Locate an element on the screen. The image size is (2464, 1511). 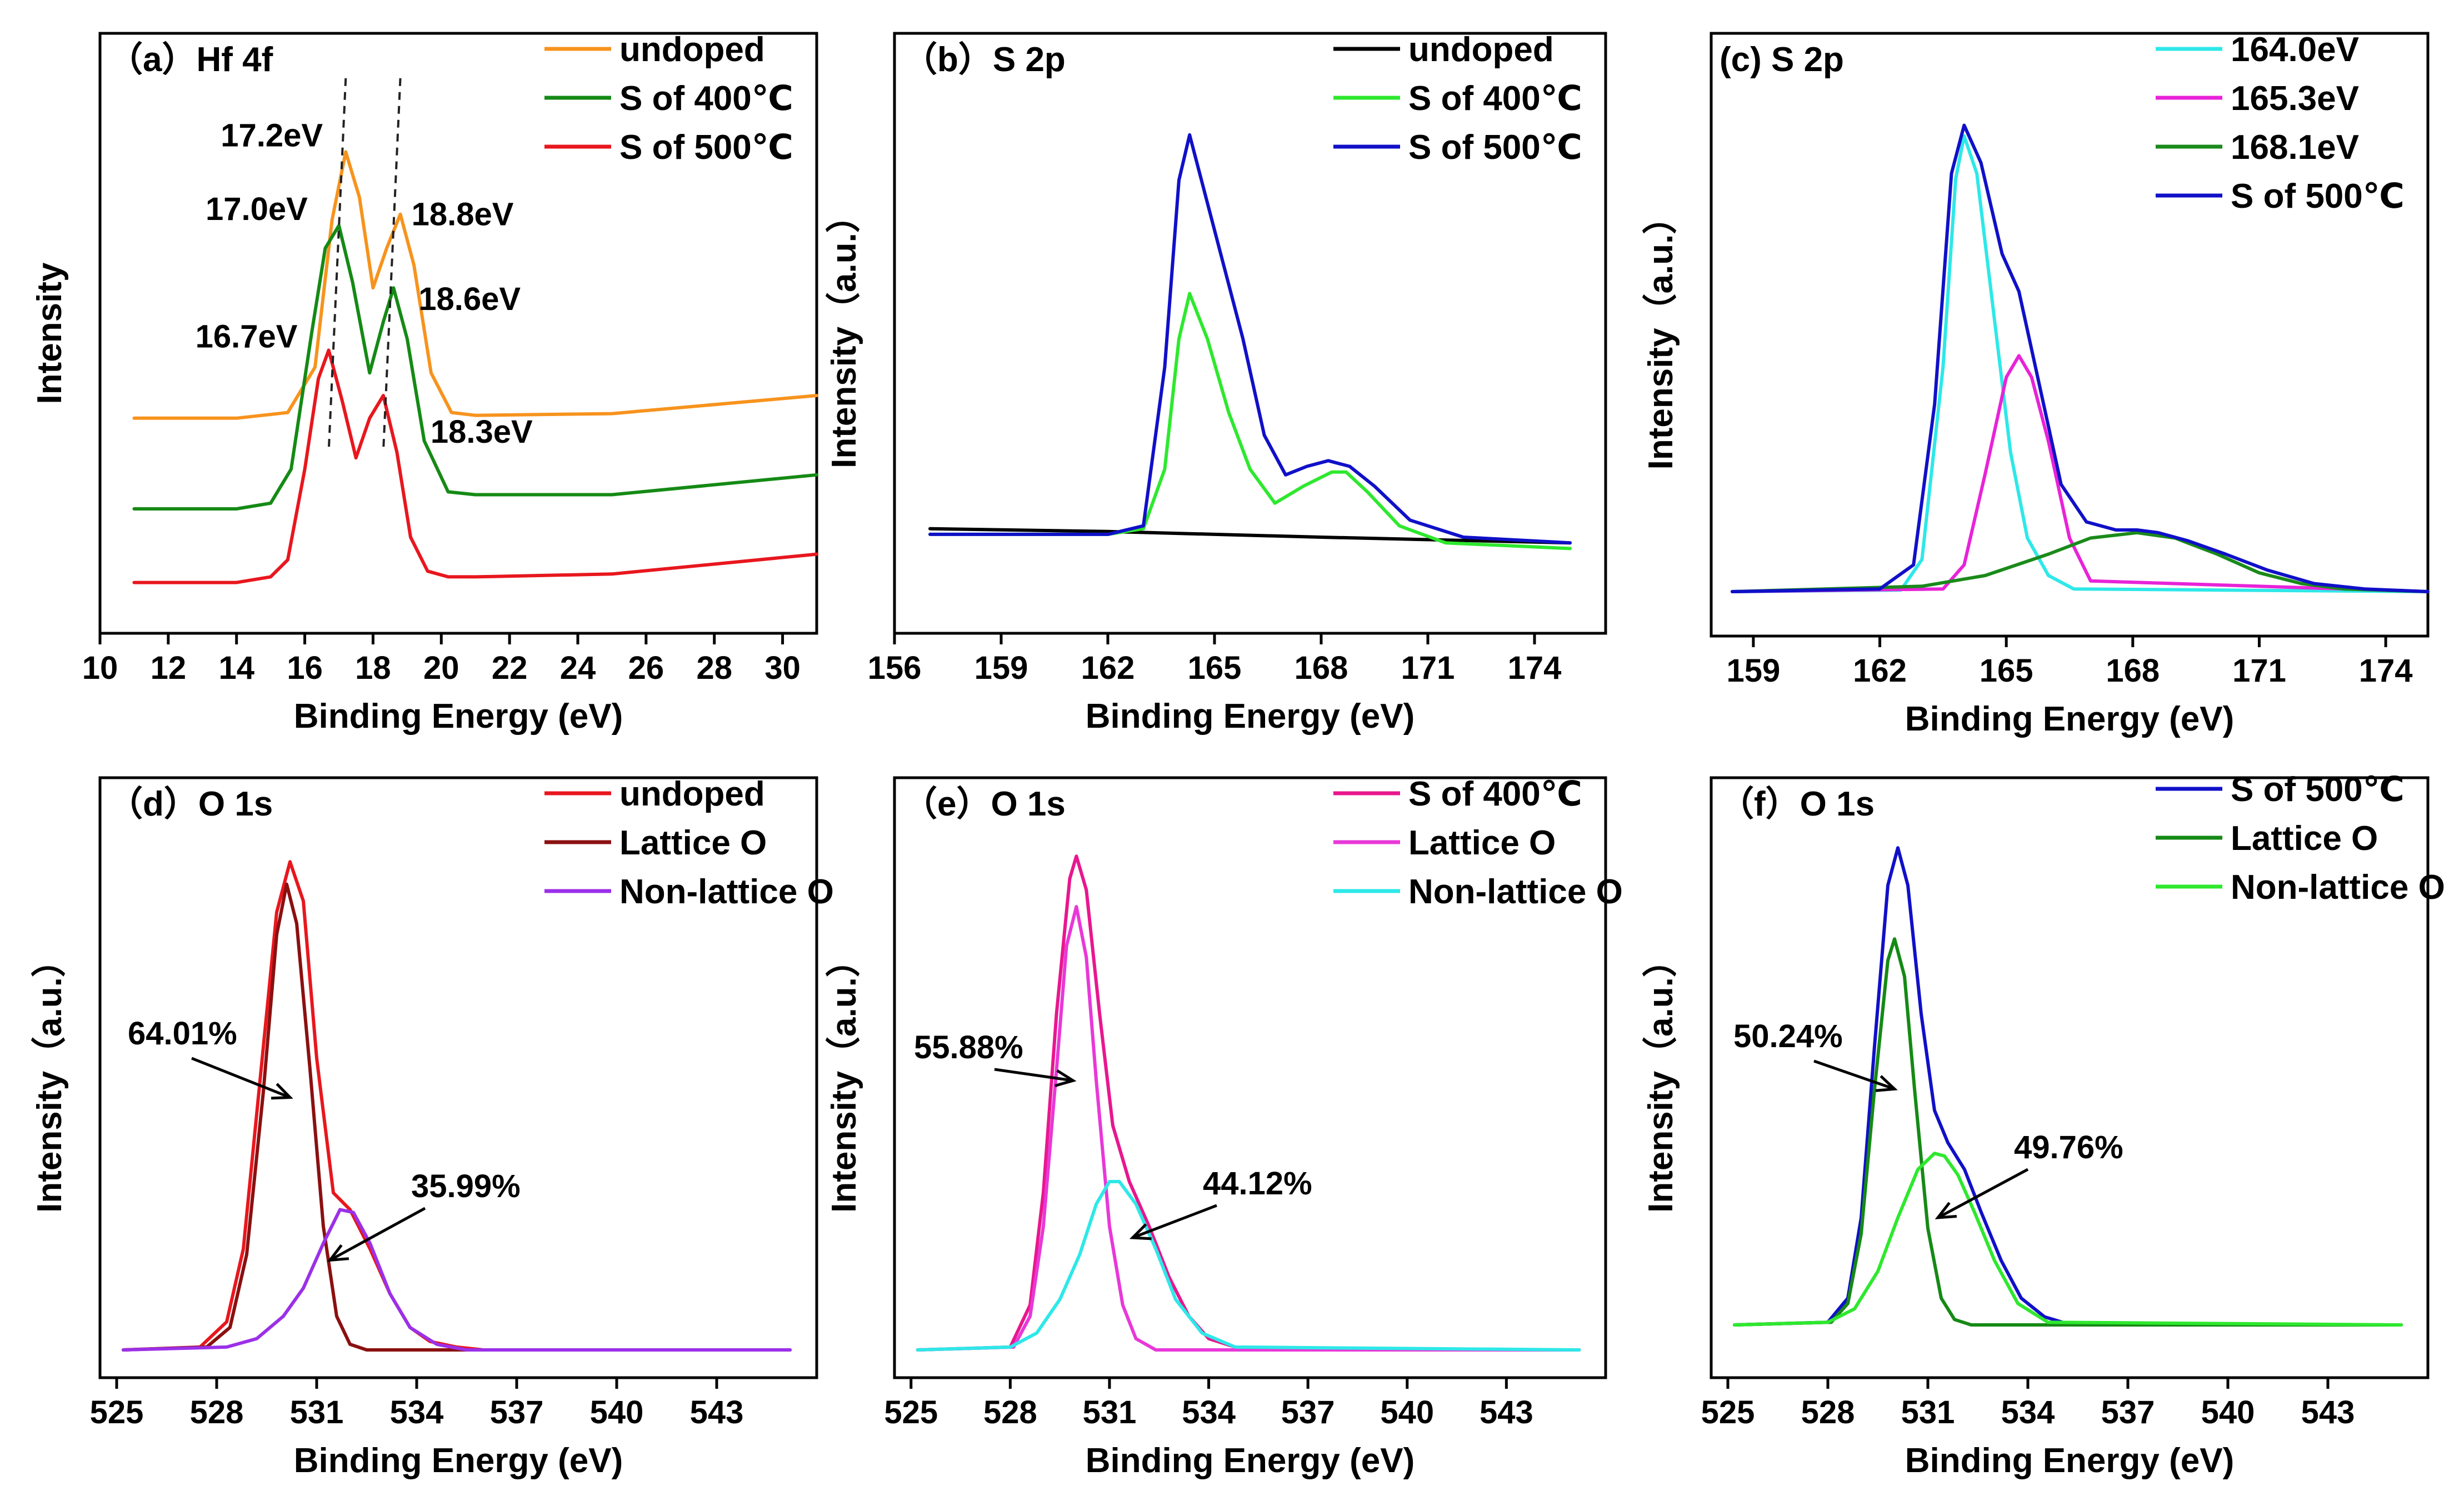
percent-label: 35.99% is located at coordinates (466, 1186).